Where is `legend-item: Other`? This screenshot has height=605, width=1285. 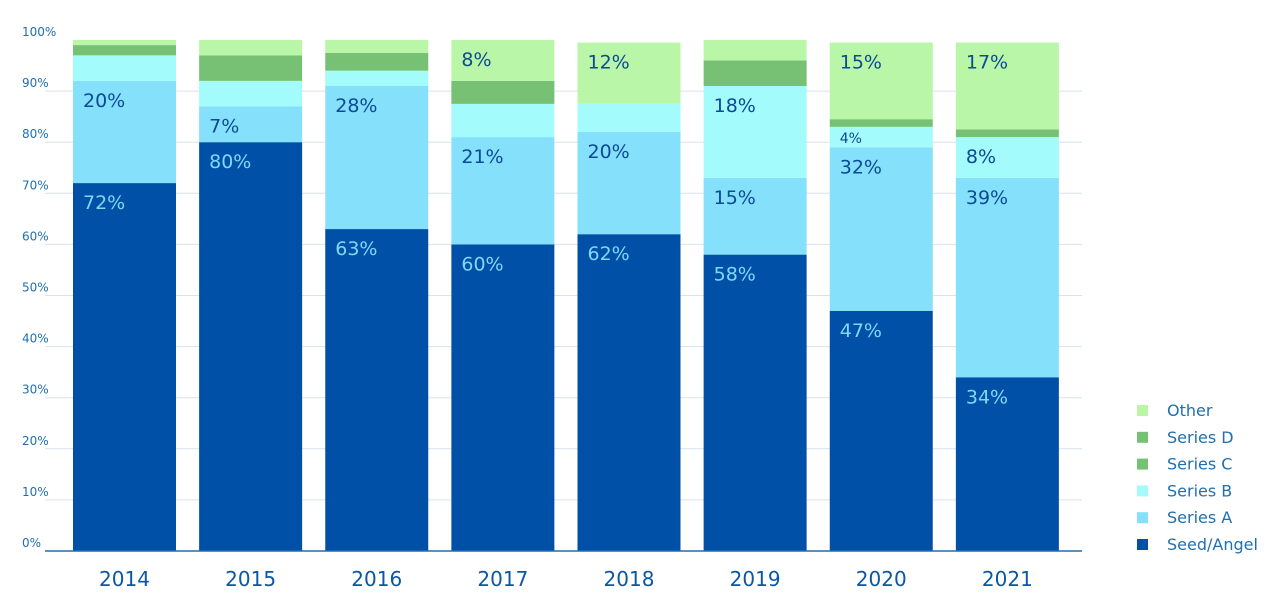
legend-item: Other is located at coordinates (1175, 410).